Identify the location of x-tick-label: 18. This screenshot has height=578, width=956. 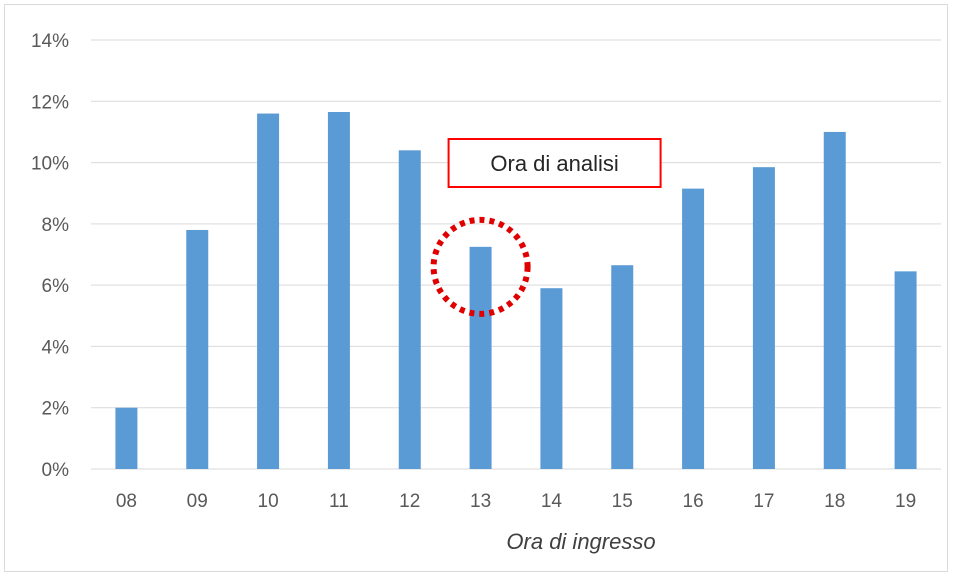
(834, 501).